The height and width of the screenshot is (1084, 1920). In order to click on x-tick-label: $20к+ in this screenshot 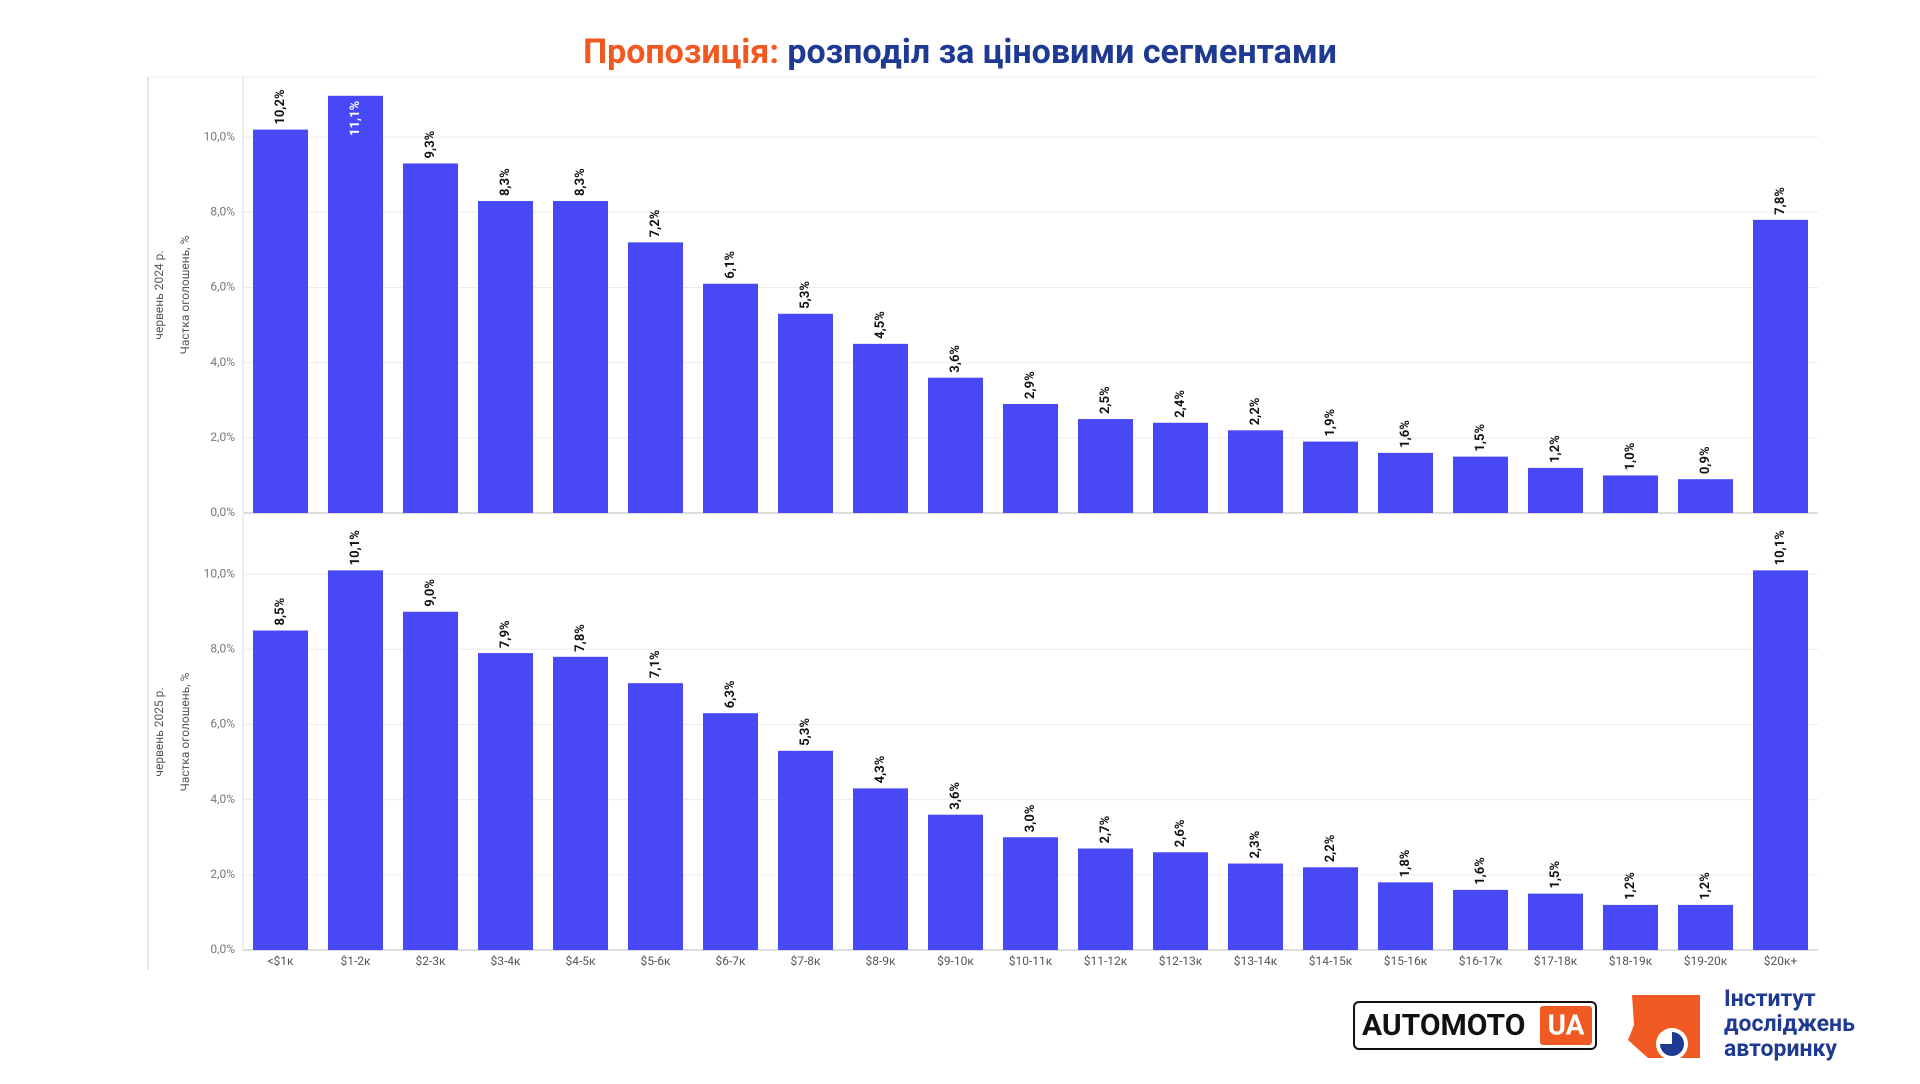, I will do `click(1781, 961)`.